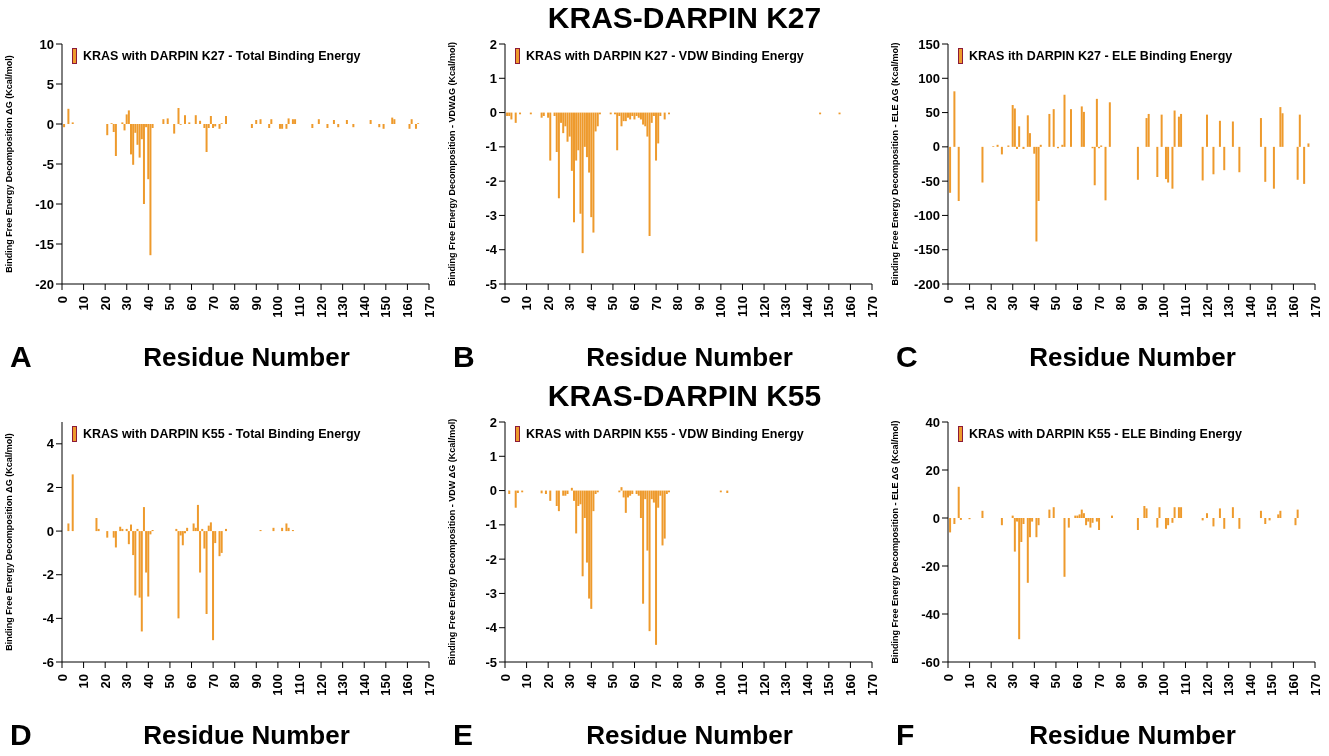 The image size is (1329, 756). I want to click on x-tick-label: 50, so click(170, 303).